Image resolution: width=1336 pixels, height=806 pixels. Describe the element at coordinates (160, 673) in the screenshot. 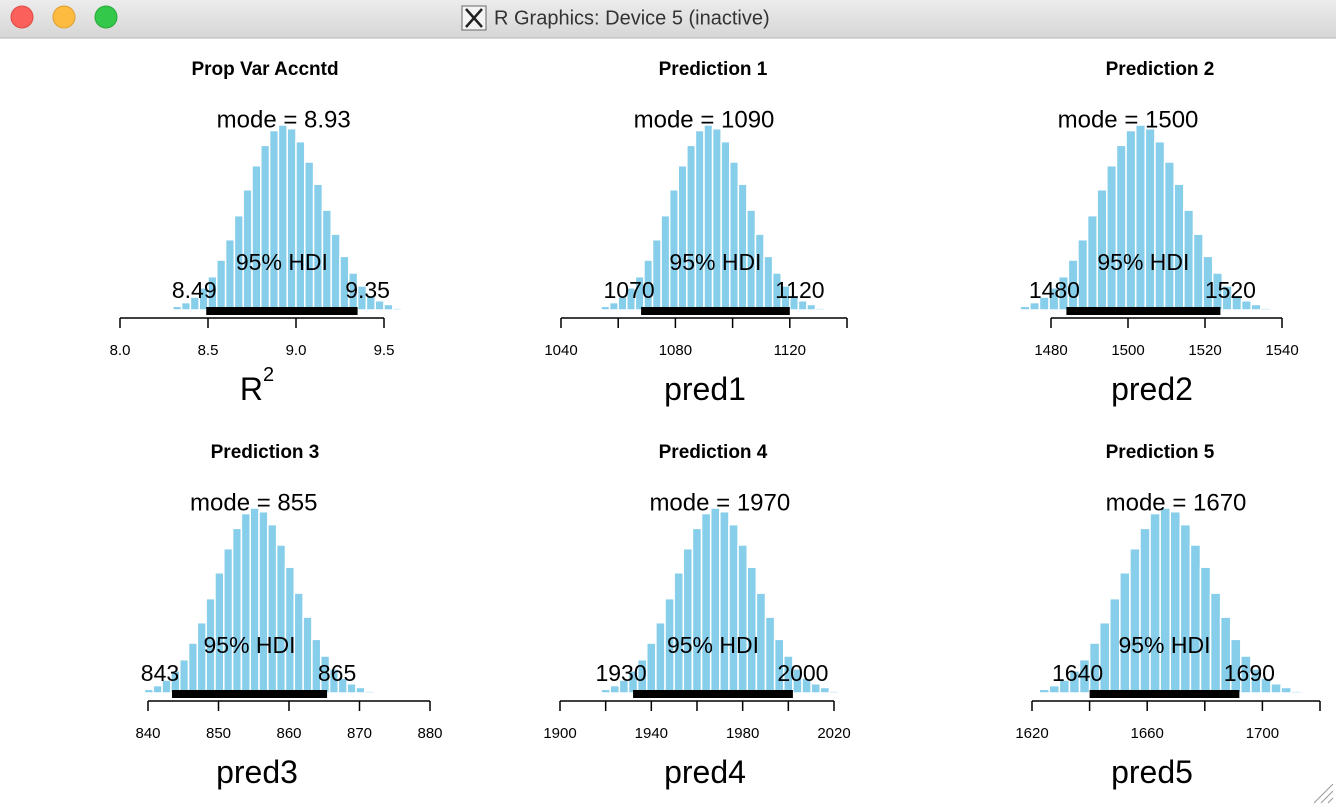

I see `hdi-low-label: 843` at that location.